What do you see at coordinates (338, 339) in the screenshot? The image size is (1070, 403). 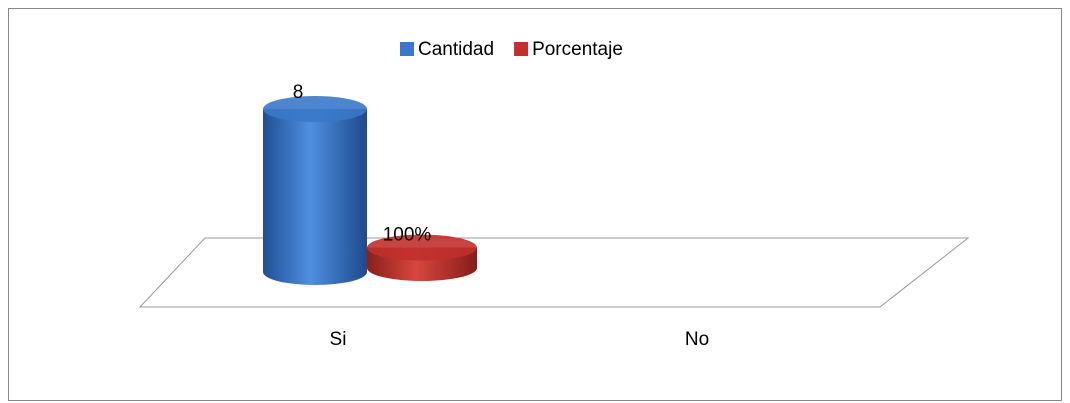 I see `x-tick-label: Si` at bounding box center [338, 339].